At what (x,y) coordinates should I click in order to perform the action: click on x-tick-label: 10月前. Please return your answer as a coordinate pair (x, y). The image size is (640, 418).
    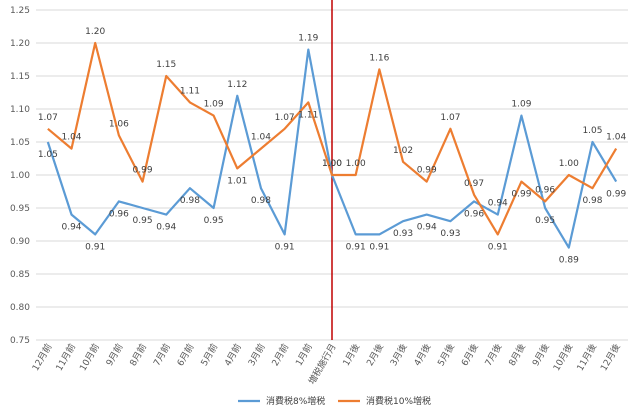
    Looking at the image, I should click on (89, 358).